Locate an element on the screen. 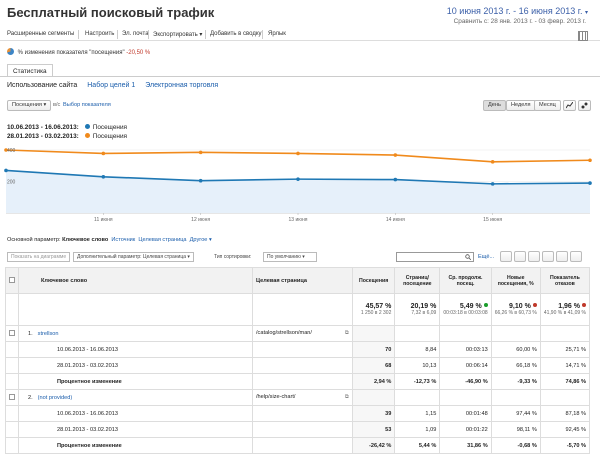 The height and width of the screenshot is (467, 600). comparison-view-icon is located at coordinates (548, 256).